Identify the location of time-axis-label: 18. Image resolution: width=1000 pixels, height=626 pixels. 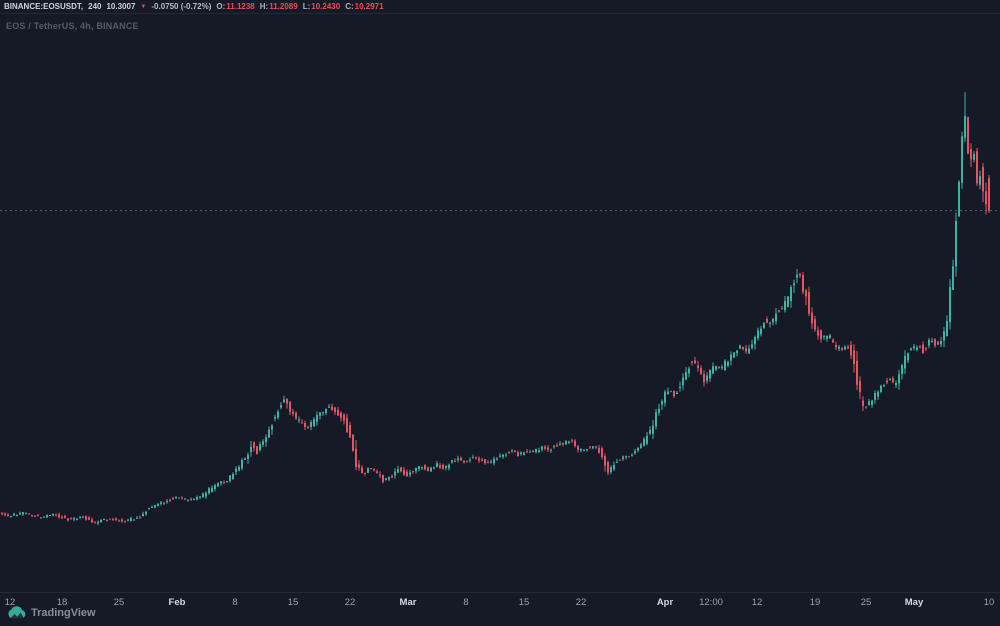
(62, 602).